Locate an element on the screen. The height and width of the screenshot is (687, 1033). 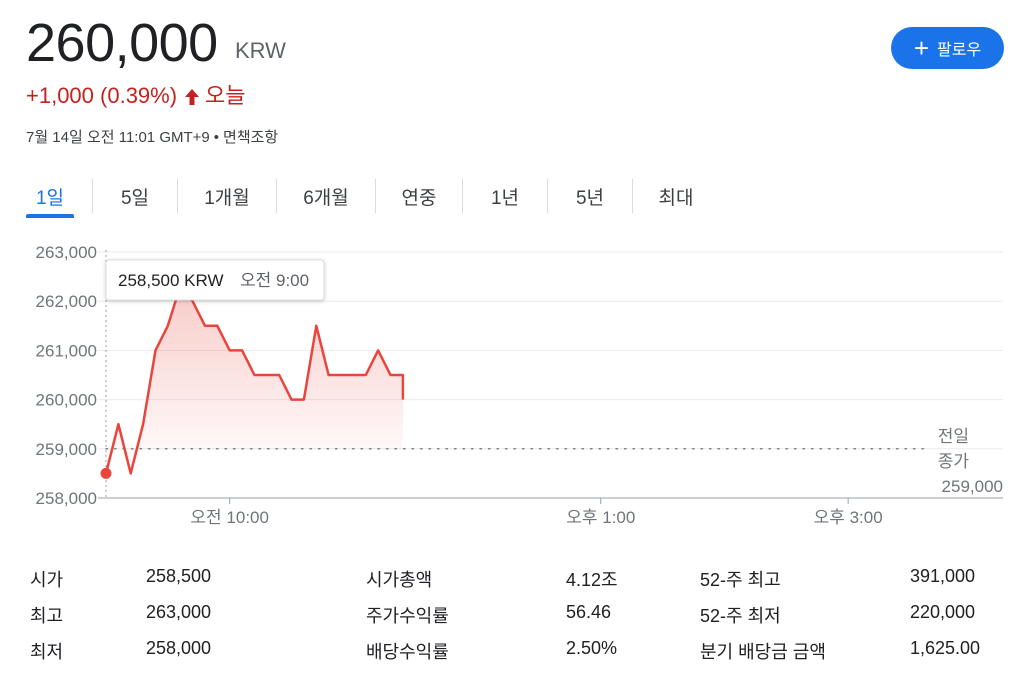
tab-1m: 1개월 is located at coordinates (227, 196).